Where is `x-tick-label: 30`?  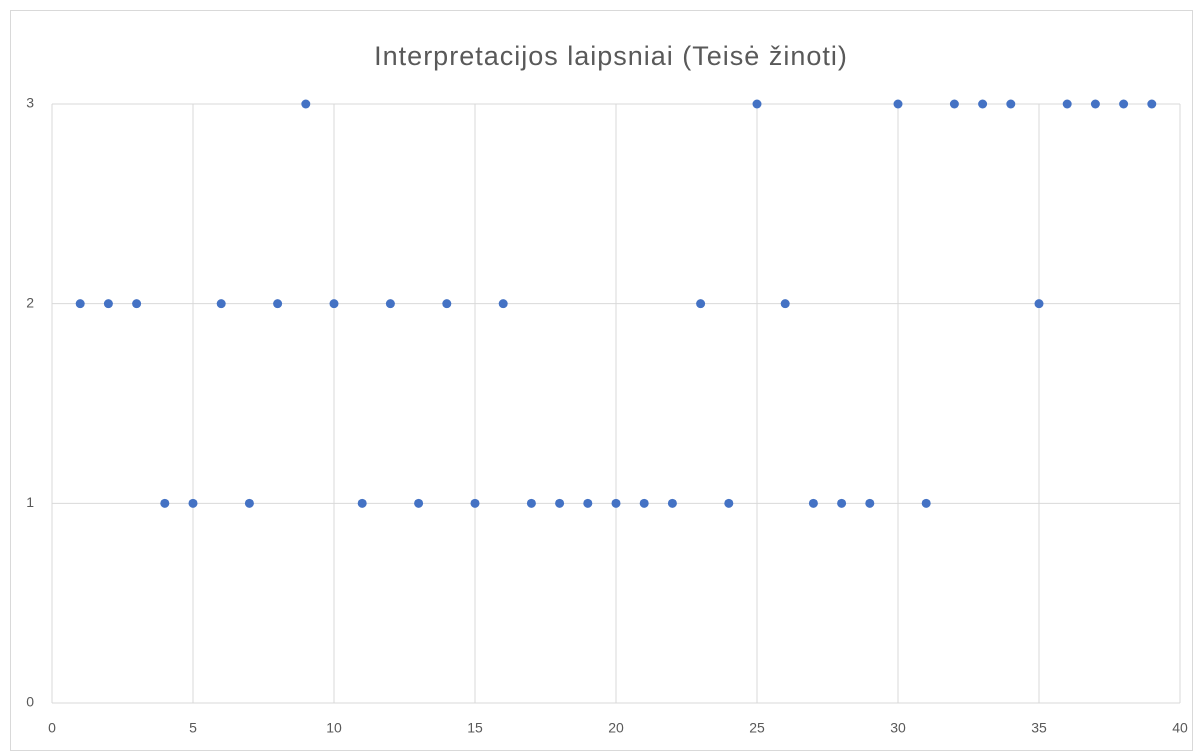
x-tick-label: 30 is located at coordinates (898, 728).